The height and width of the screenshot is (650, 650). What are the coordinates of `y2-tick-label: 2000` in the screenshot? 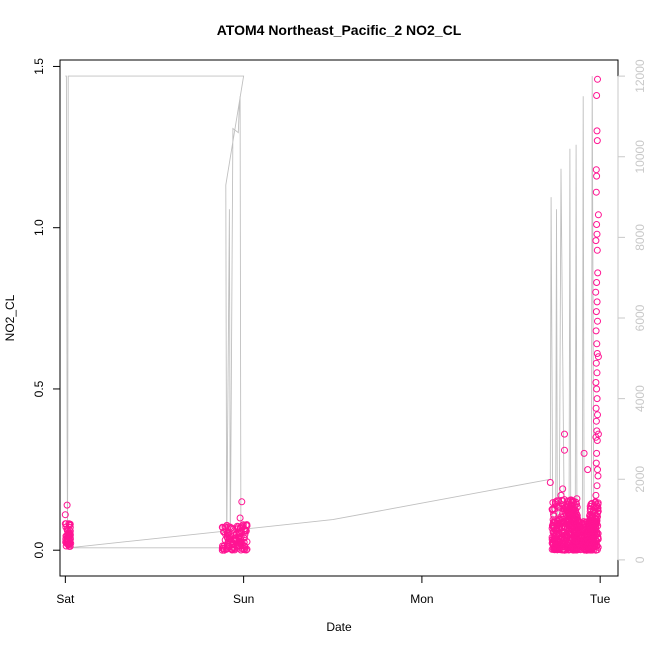 It's located at (640, 479).